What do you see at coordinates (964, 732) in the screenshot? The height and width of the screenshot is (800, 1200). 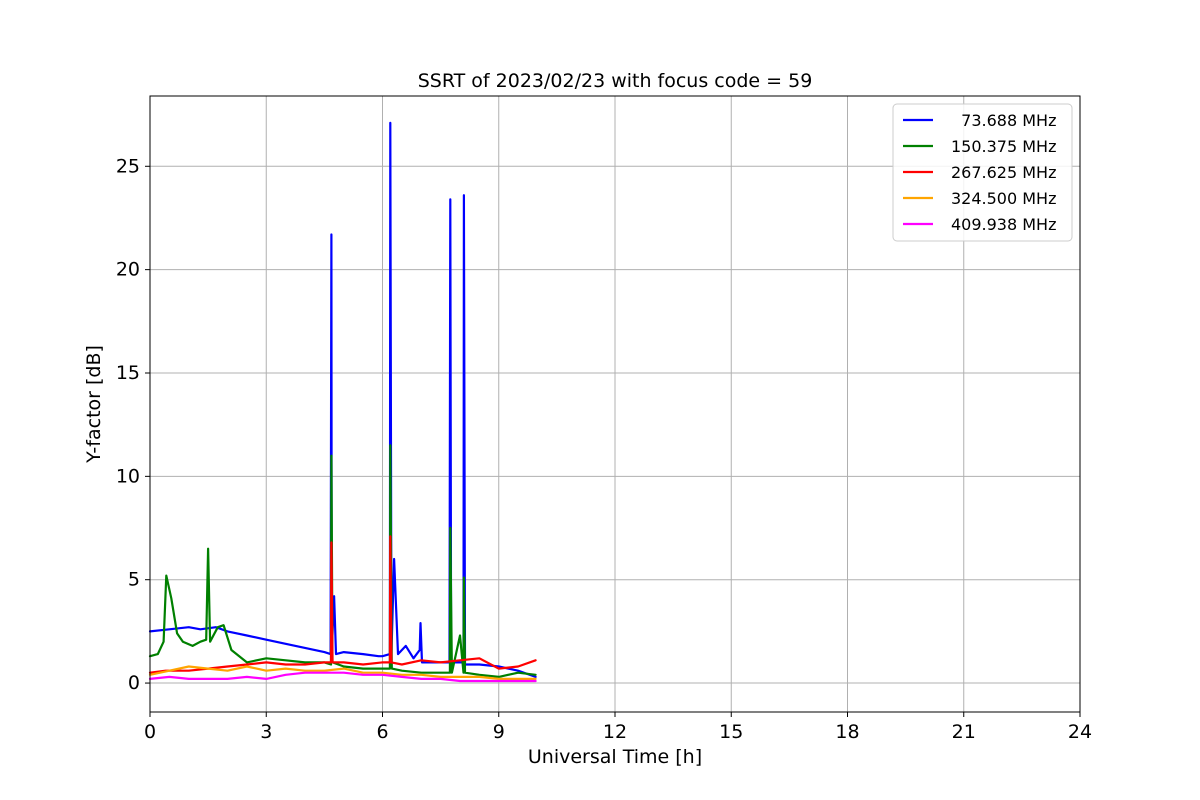 I see `x-tick-label-7: 21` at bounding box center [964, 732].